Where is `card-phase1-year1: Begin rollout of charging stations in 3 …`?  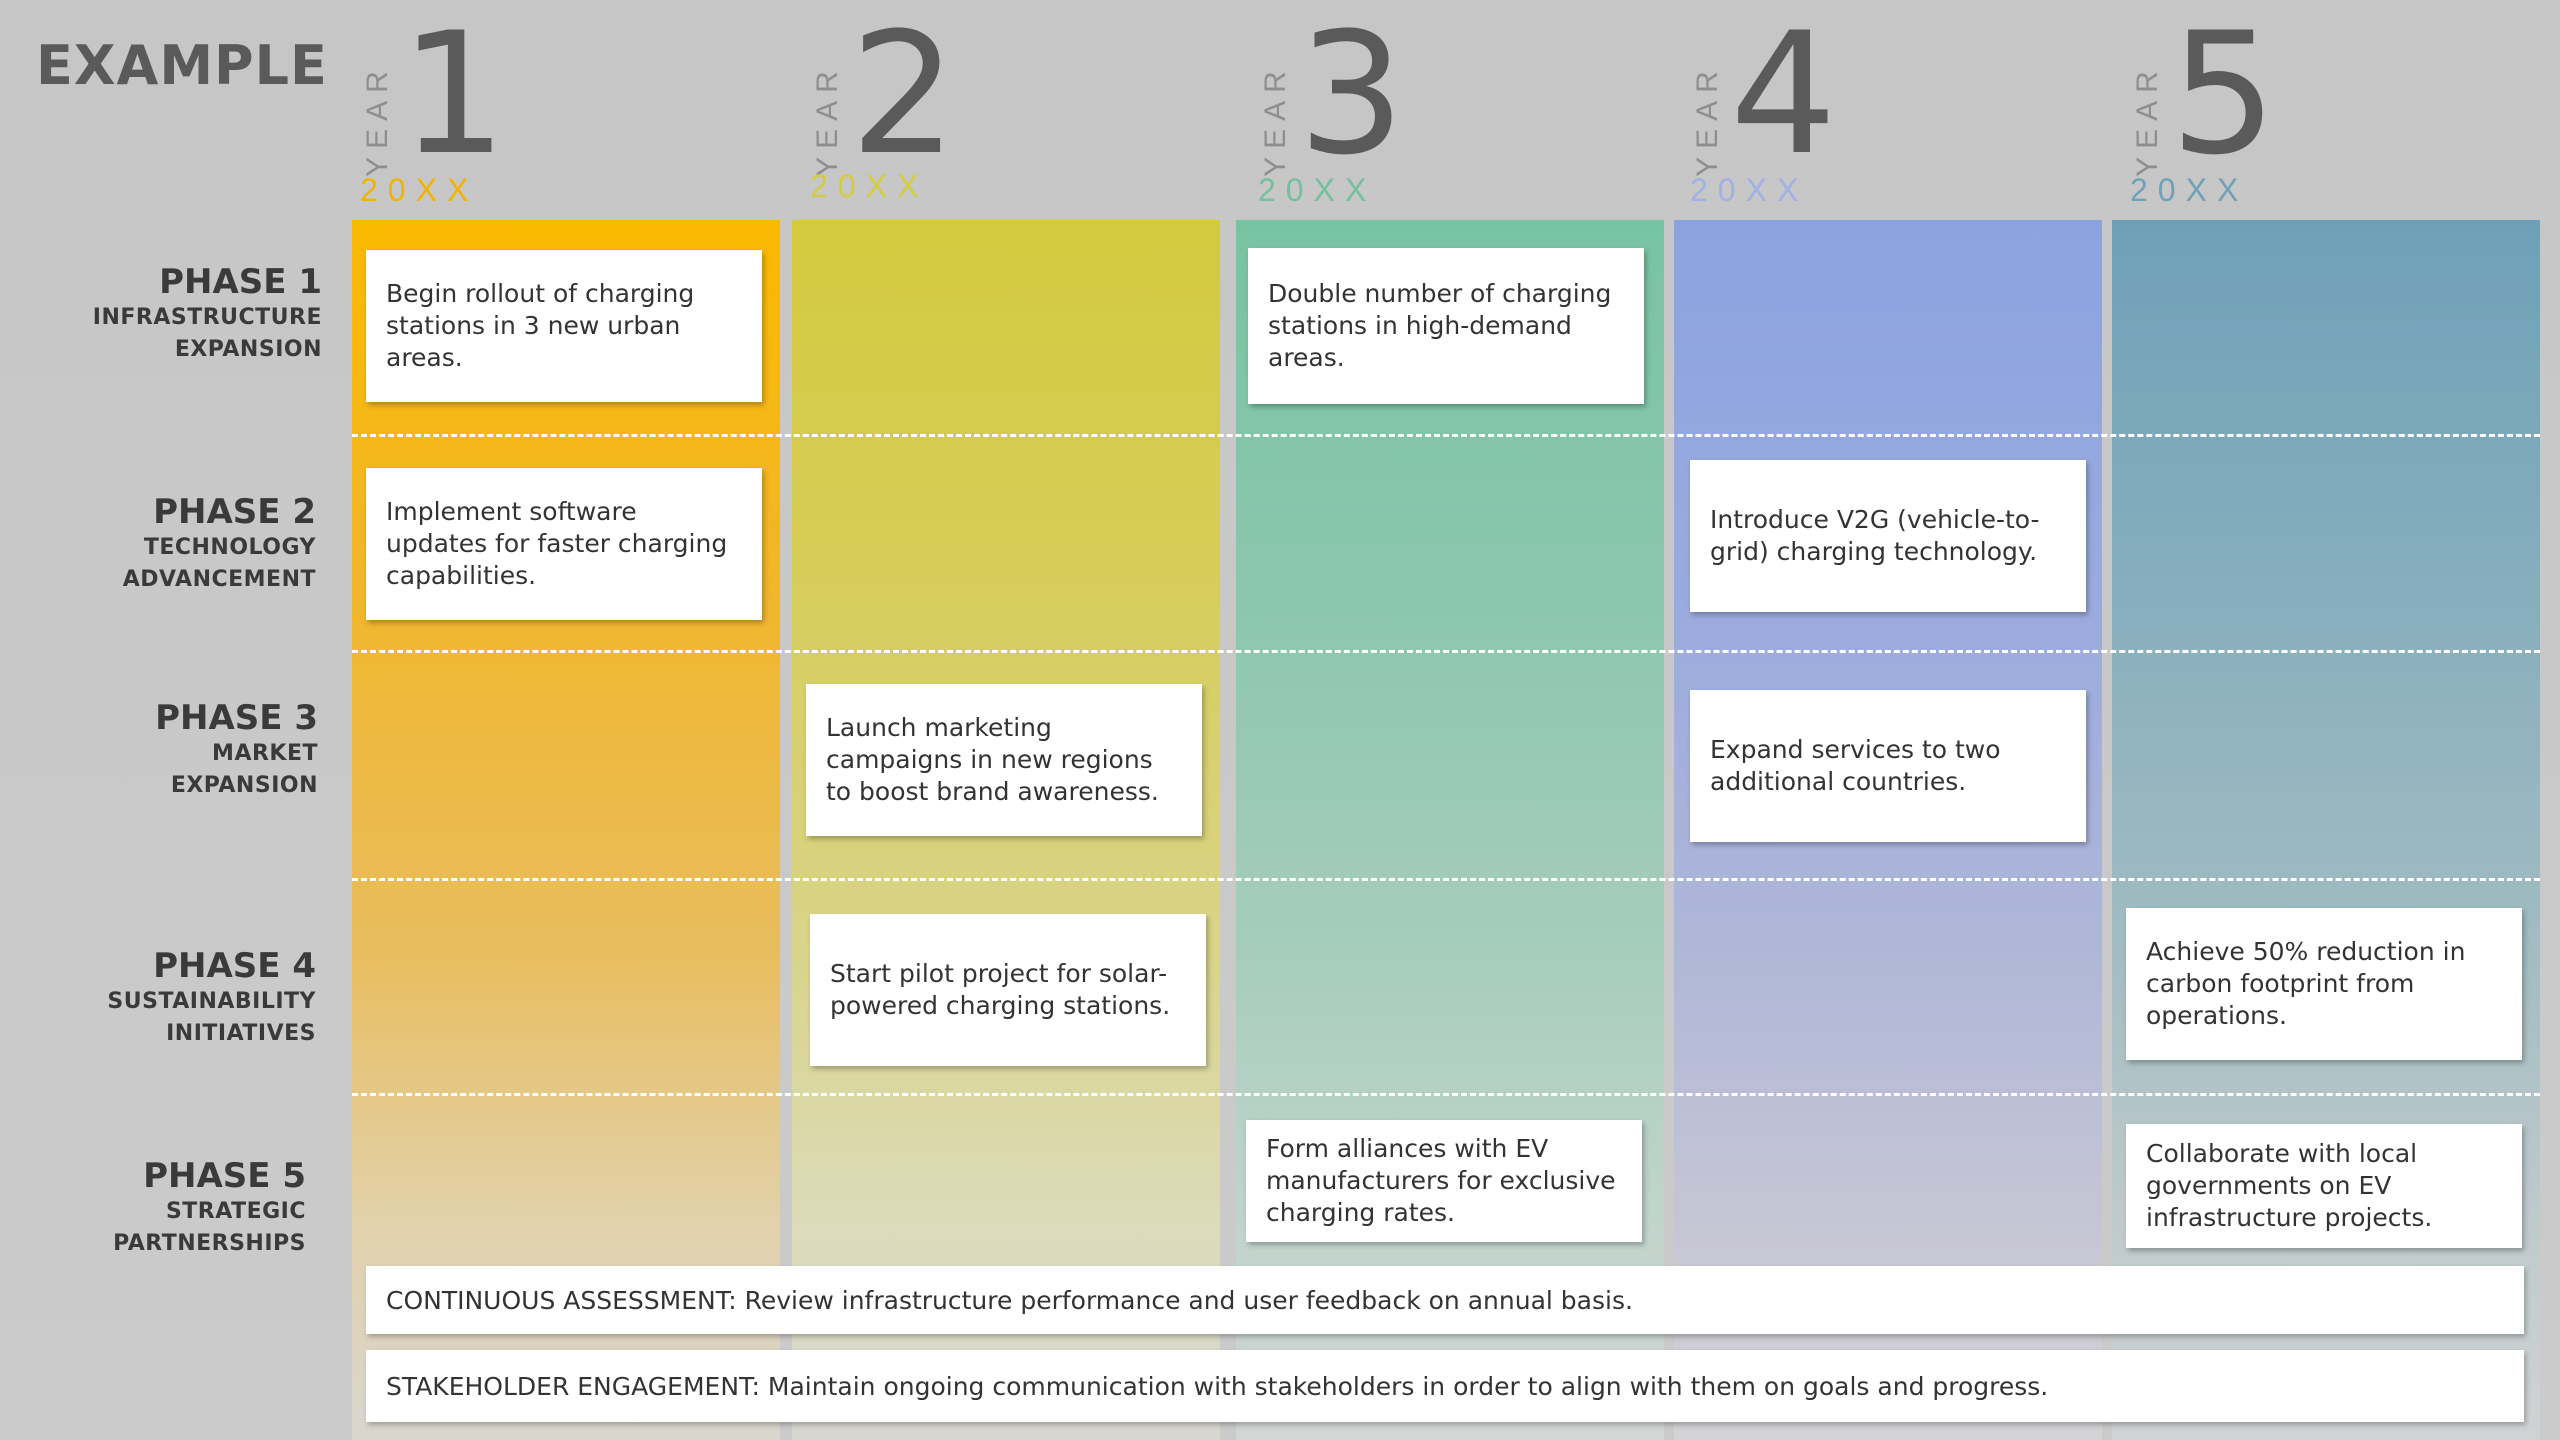
card-phase1-year1: Begin rollout of charging stations in 3 … is located at coordinates (564, 326).